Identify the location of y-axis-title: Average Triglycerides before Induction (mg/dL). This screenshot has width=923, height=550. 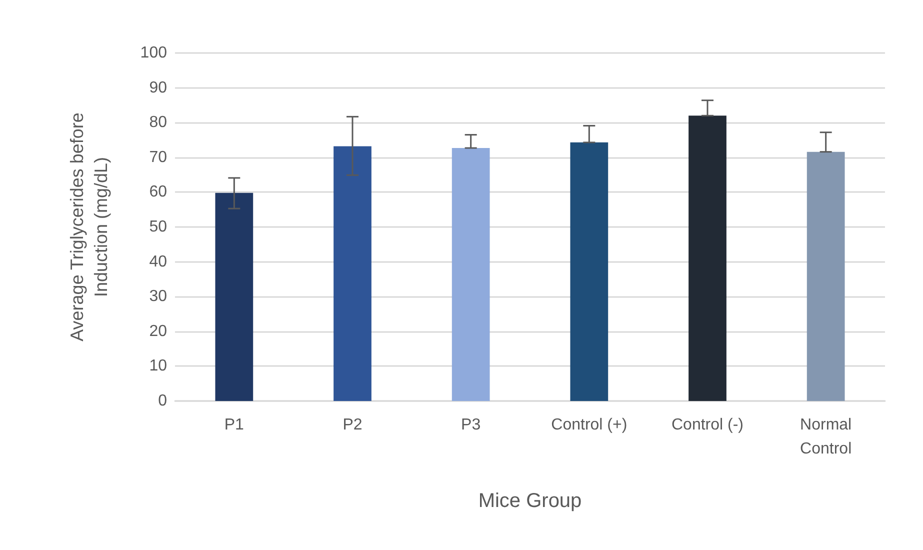
(89, 227).